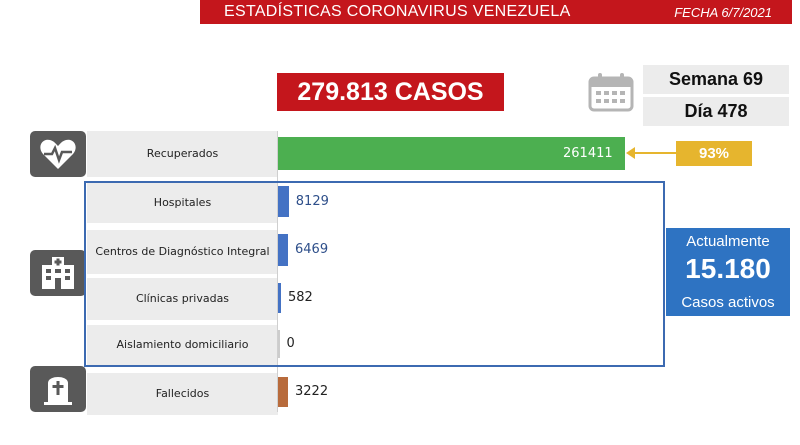  I want to click on value-label: 0, so click(290, 343).